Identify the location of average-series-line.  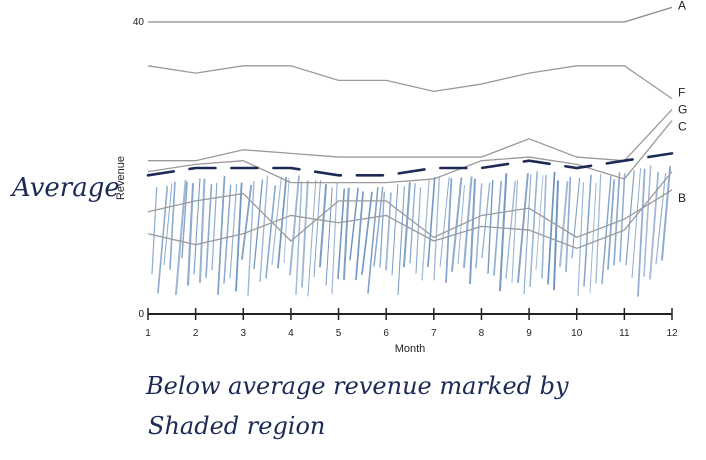
(410, 164).